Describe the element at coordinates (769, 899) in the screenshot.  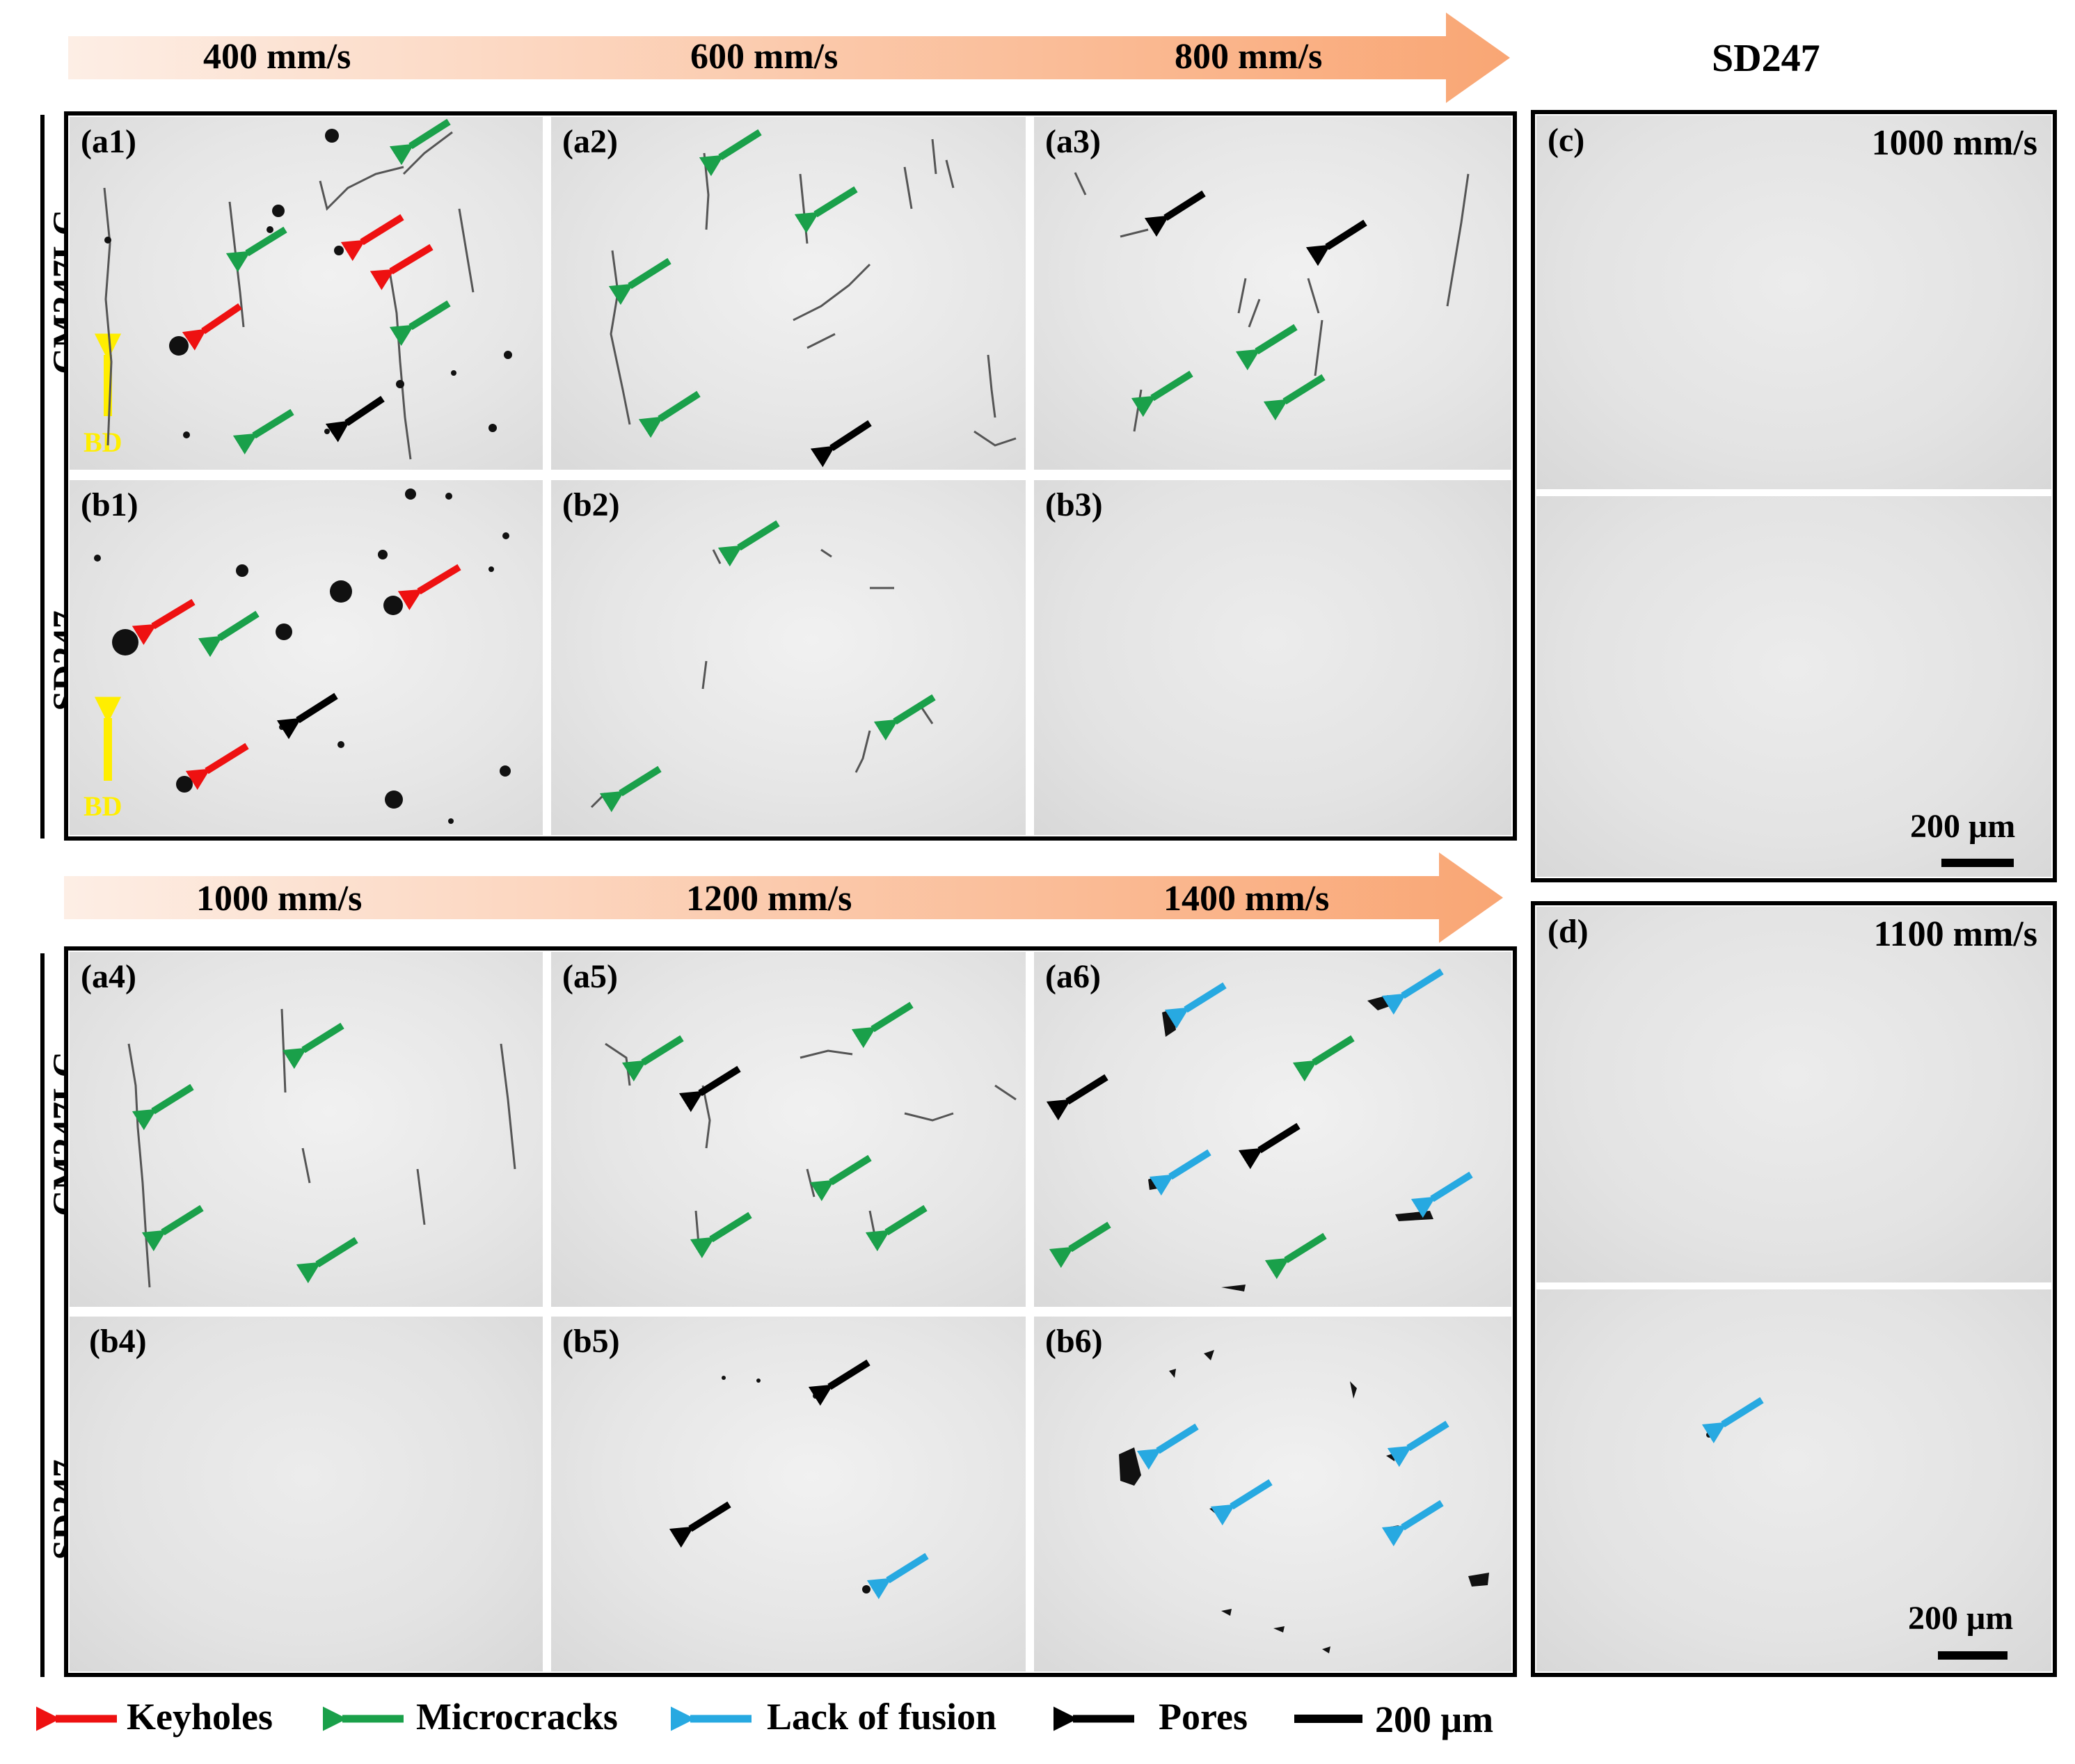
I see `speed-label-1200: 1200 mm/s` at that location.